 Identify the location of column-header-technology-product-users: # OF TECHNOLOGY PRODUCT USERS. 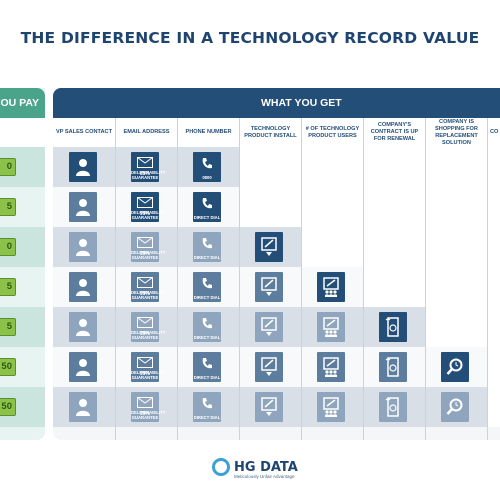
(332, 132).